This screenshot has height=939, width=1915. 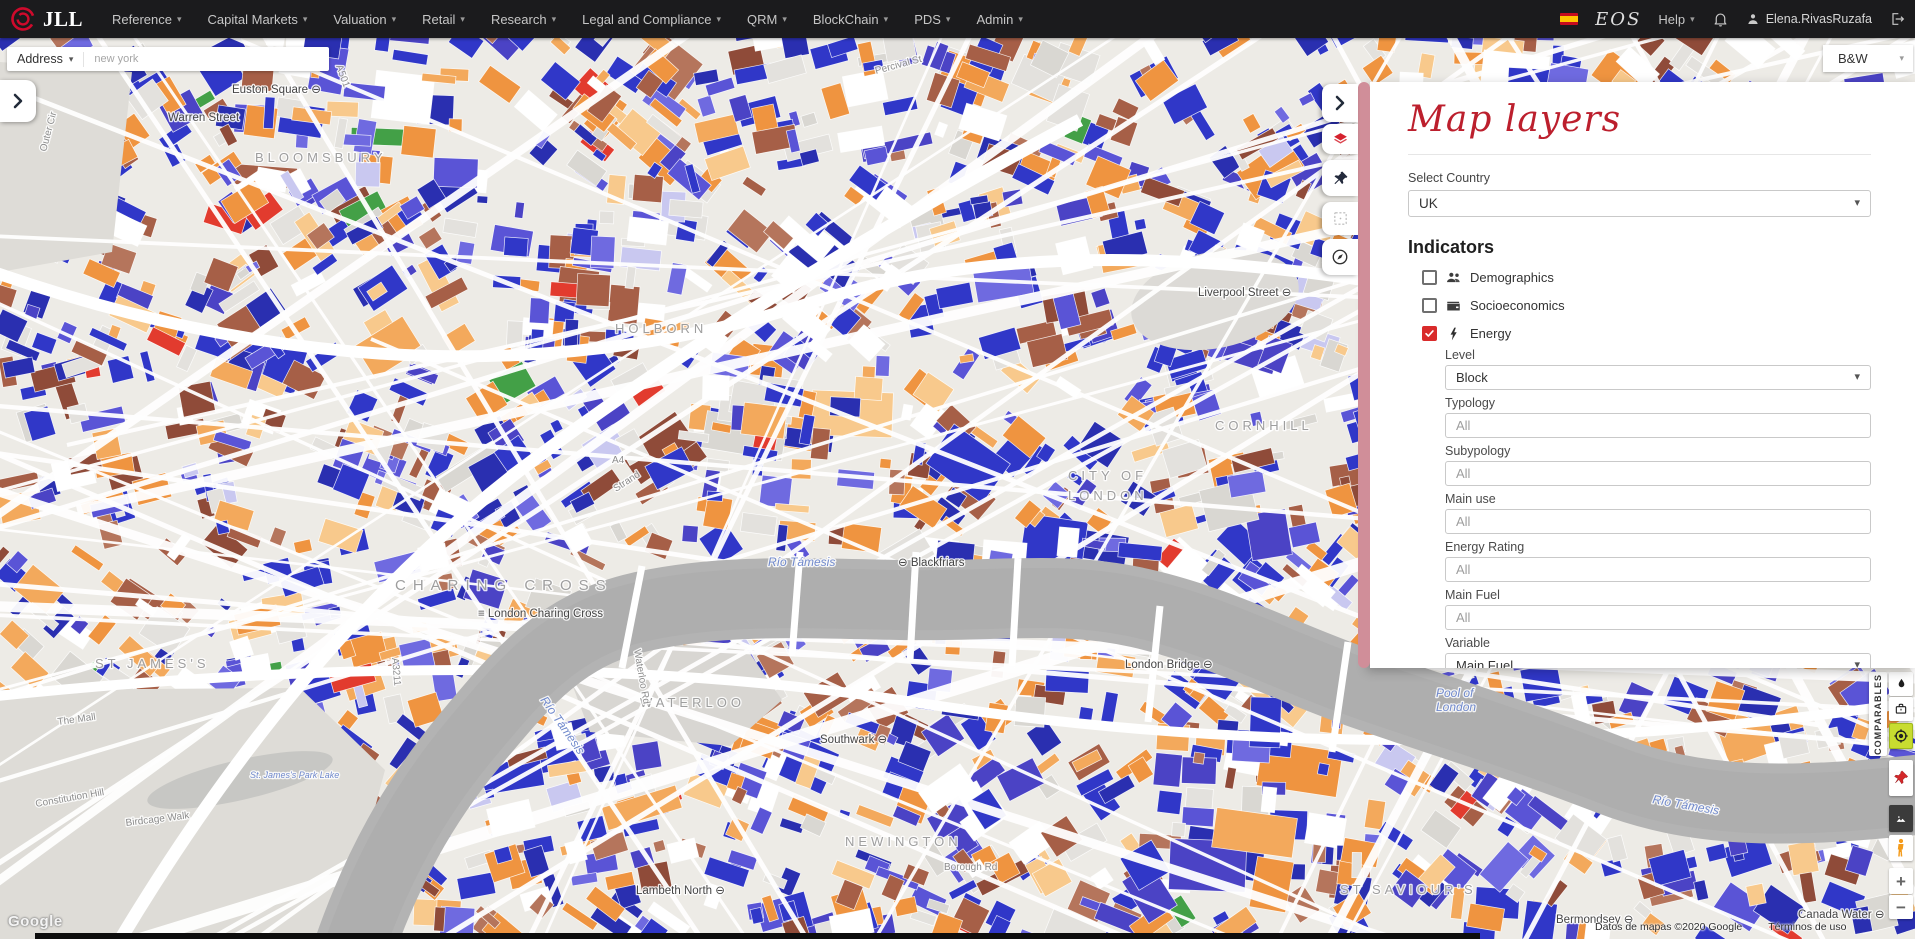 I want to click on tool-red-pushpin-button, so click(x=1901, y=778).